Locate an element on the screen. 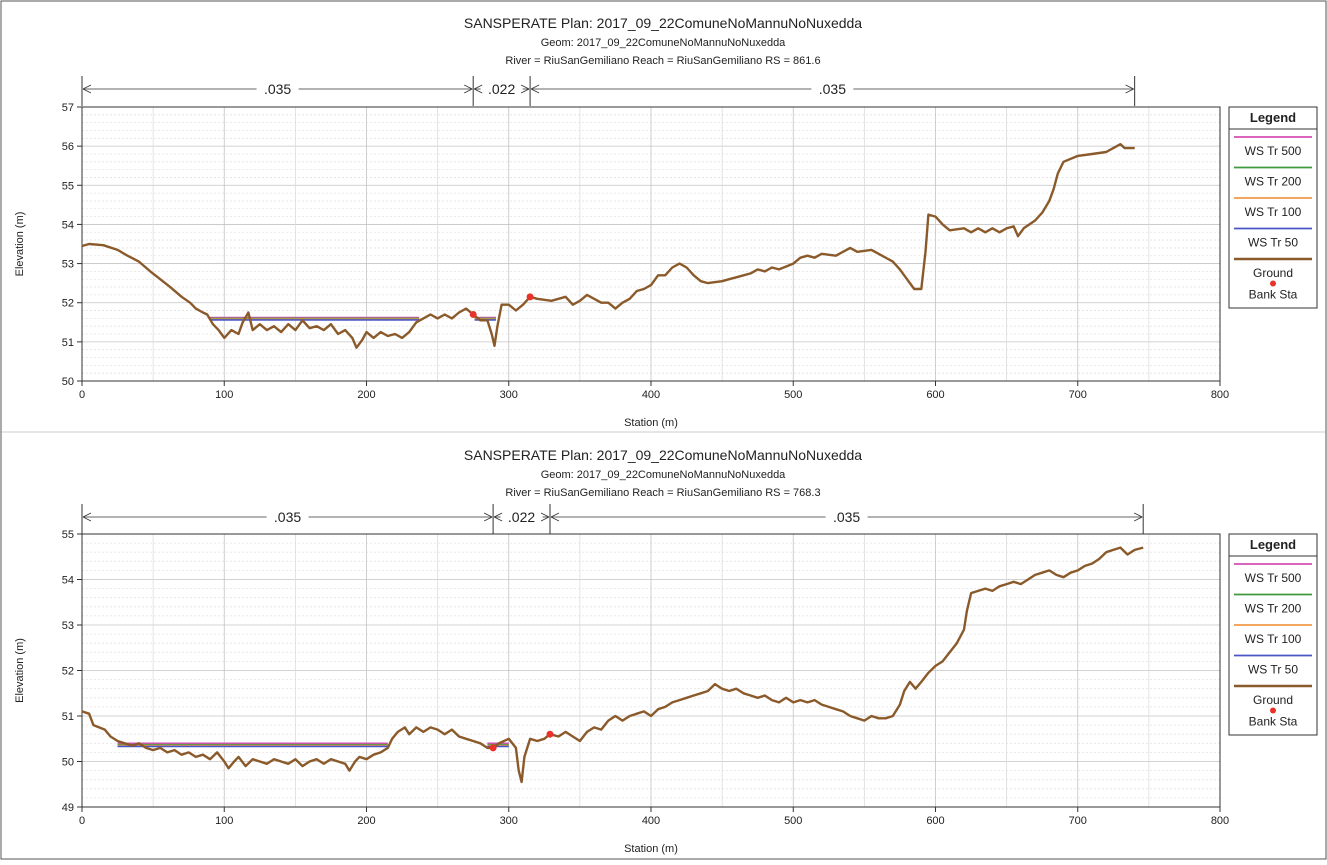 This screenshot has height=865, width=1327. y-tick-label: 49 is located at coordinates (68, 808).